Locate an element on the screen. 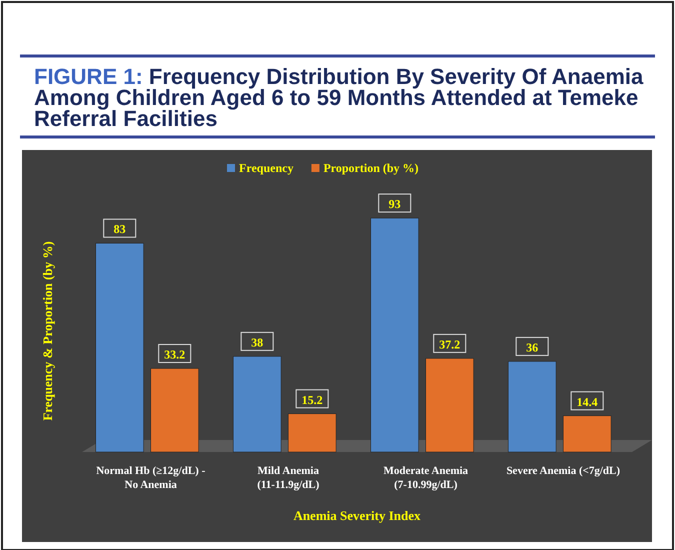 This screenshot has height=550, width=675. data-label: 36 is located at coordinates (532, 347).